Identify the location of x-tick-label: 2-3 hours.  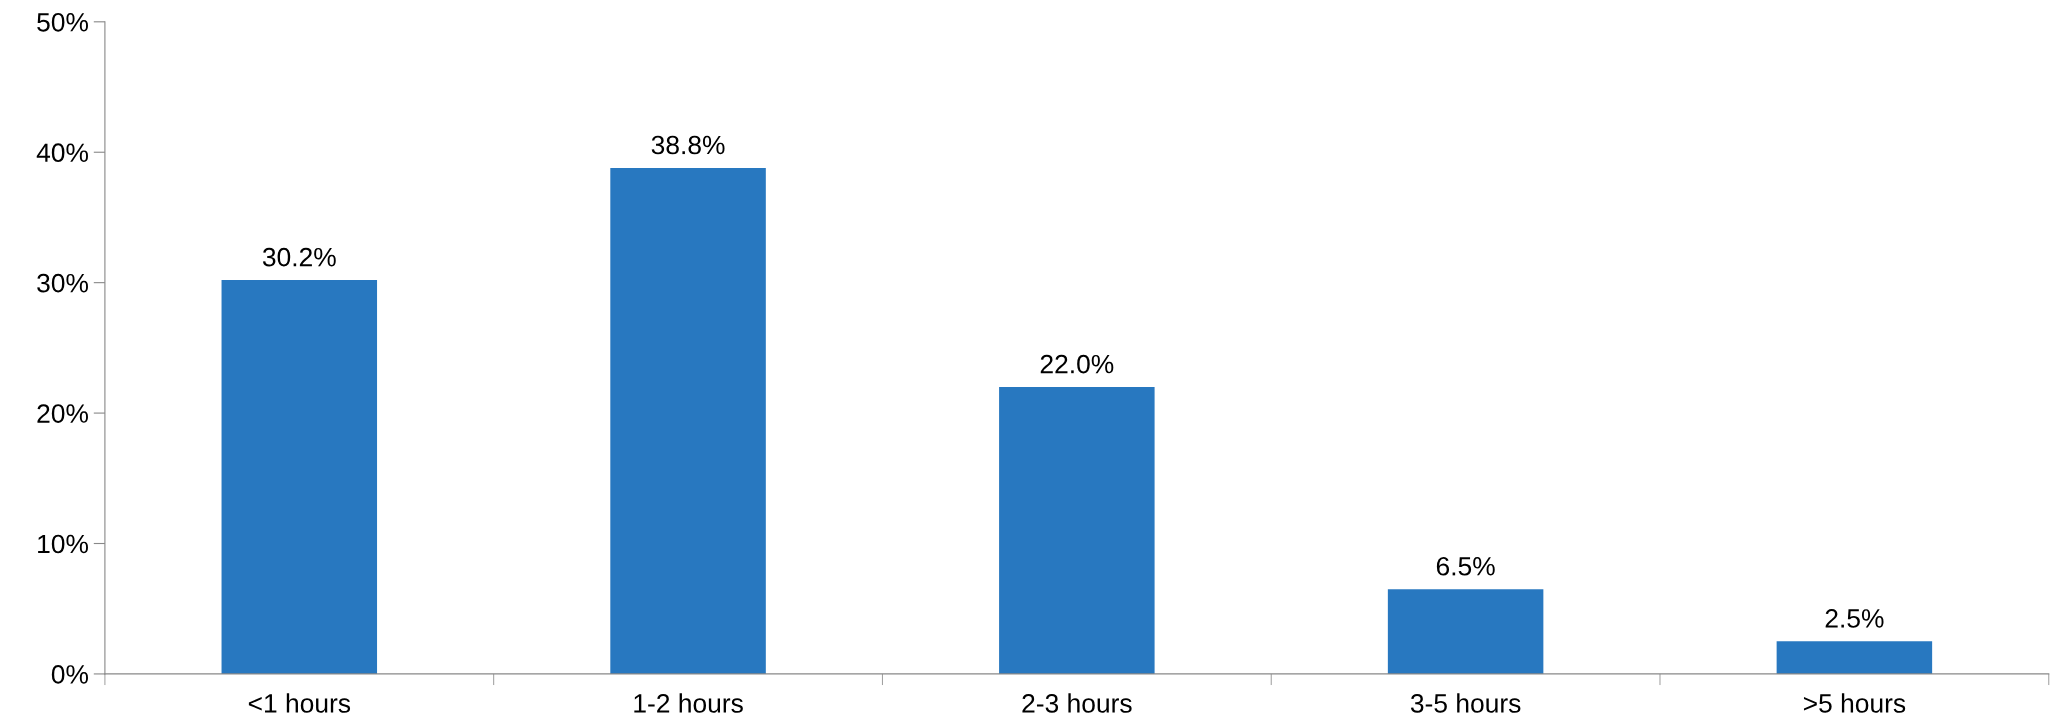
(1077, 703).